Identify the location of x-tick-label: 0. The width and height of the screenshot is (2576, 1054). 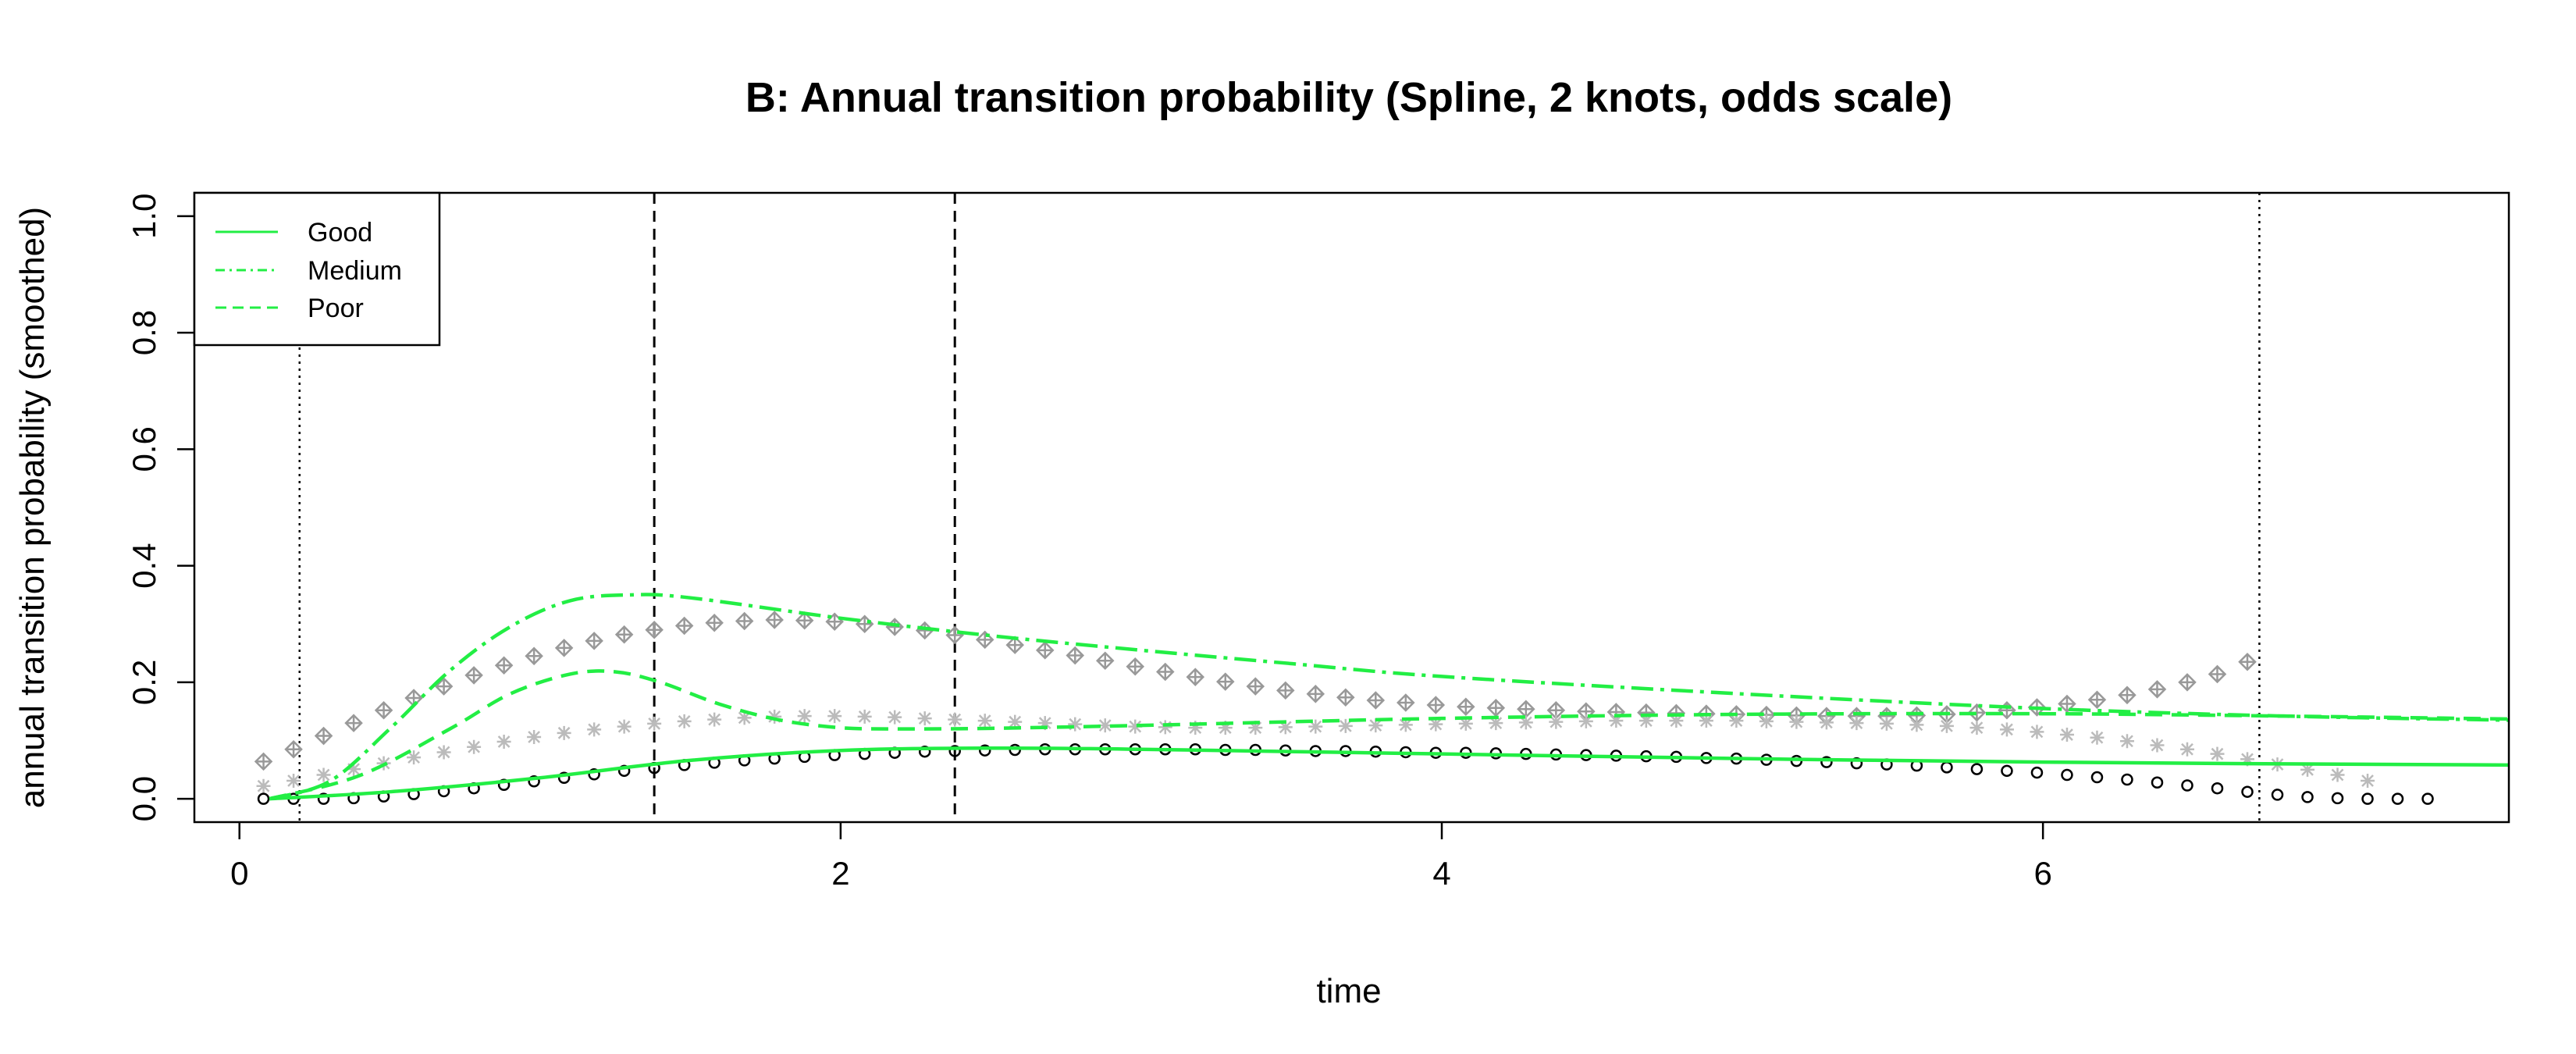
(239, 873).